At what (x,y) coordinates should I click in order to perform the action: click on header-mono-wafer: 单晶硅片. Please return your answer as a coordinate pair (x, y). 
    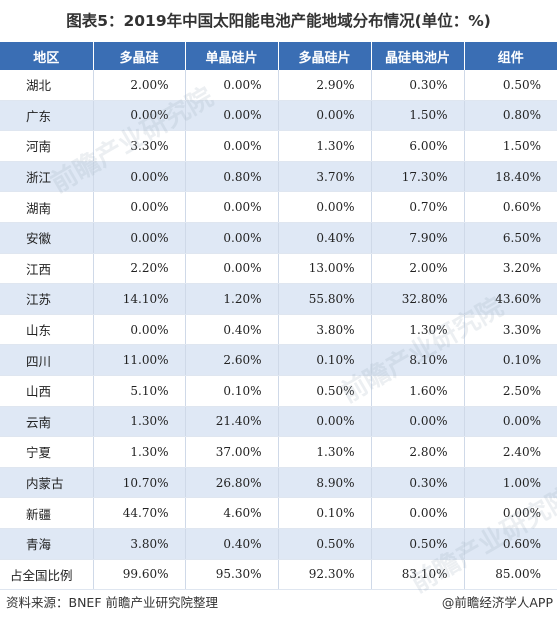
    Looking at the image, I should click on (232, 56).